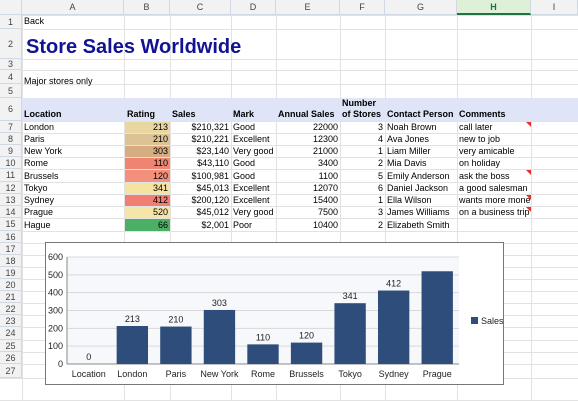  Describe the element at coordinates (11, 139) in the screenshot. I see `row-header-8: 8` at that location.